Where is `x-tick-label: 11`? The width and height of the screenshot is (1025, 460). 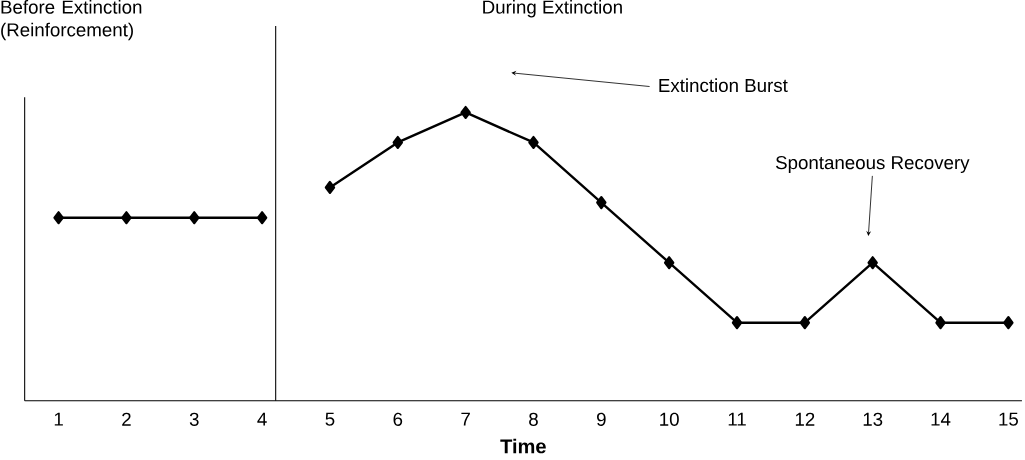
x-tick-label: 11 is located at coordinates (737, 419).